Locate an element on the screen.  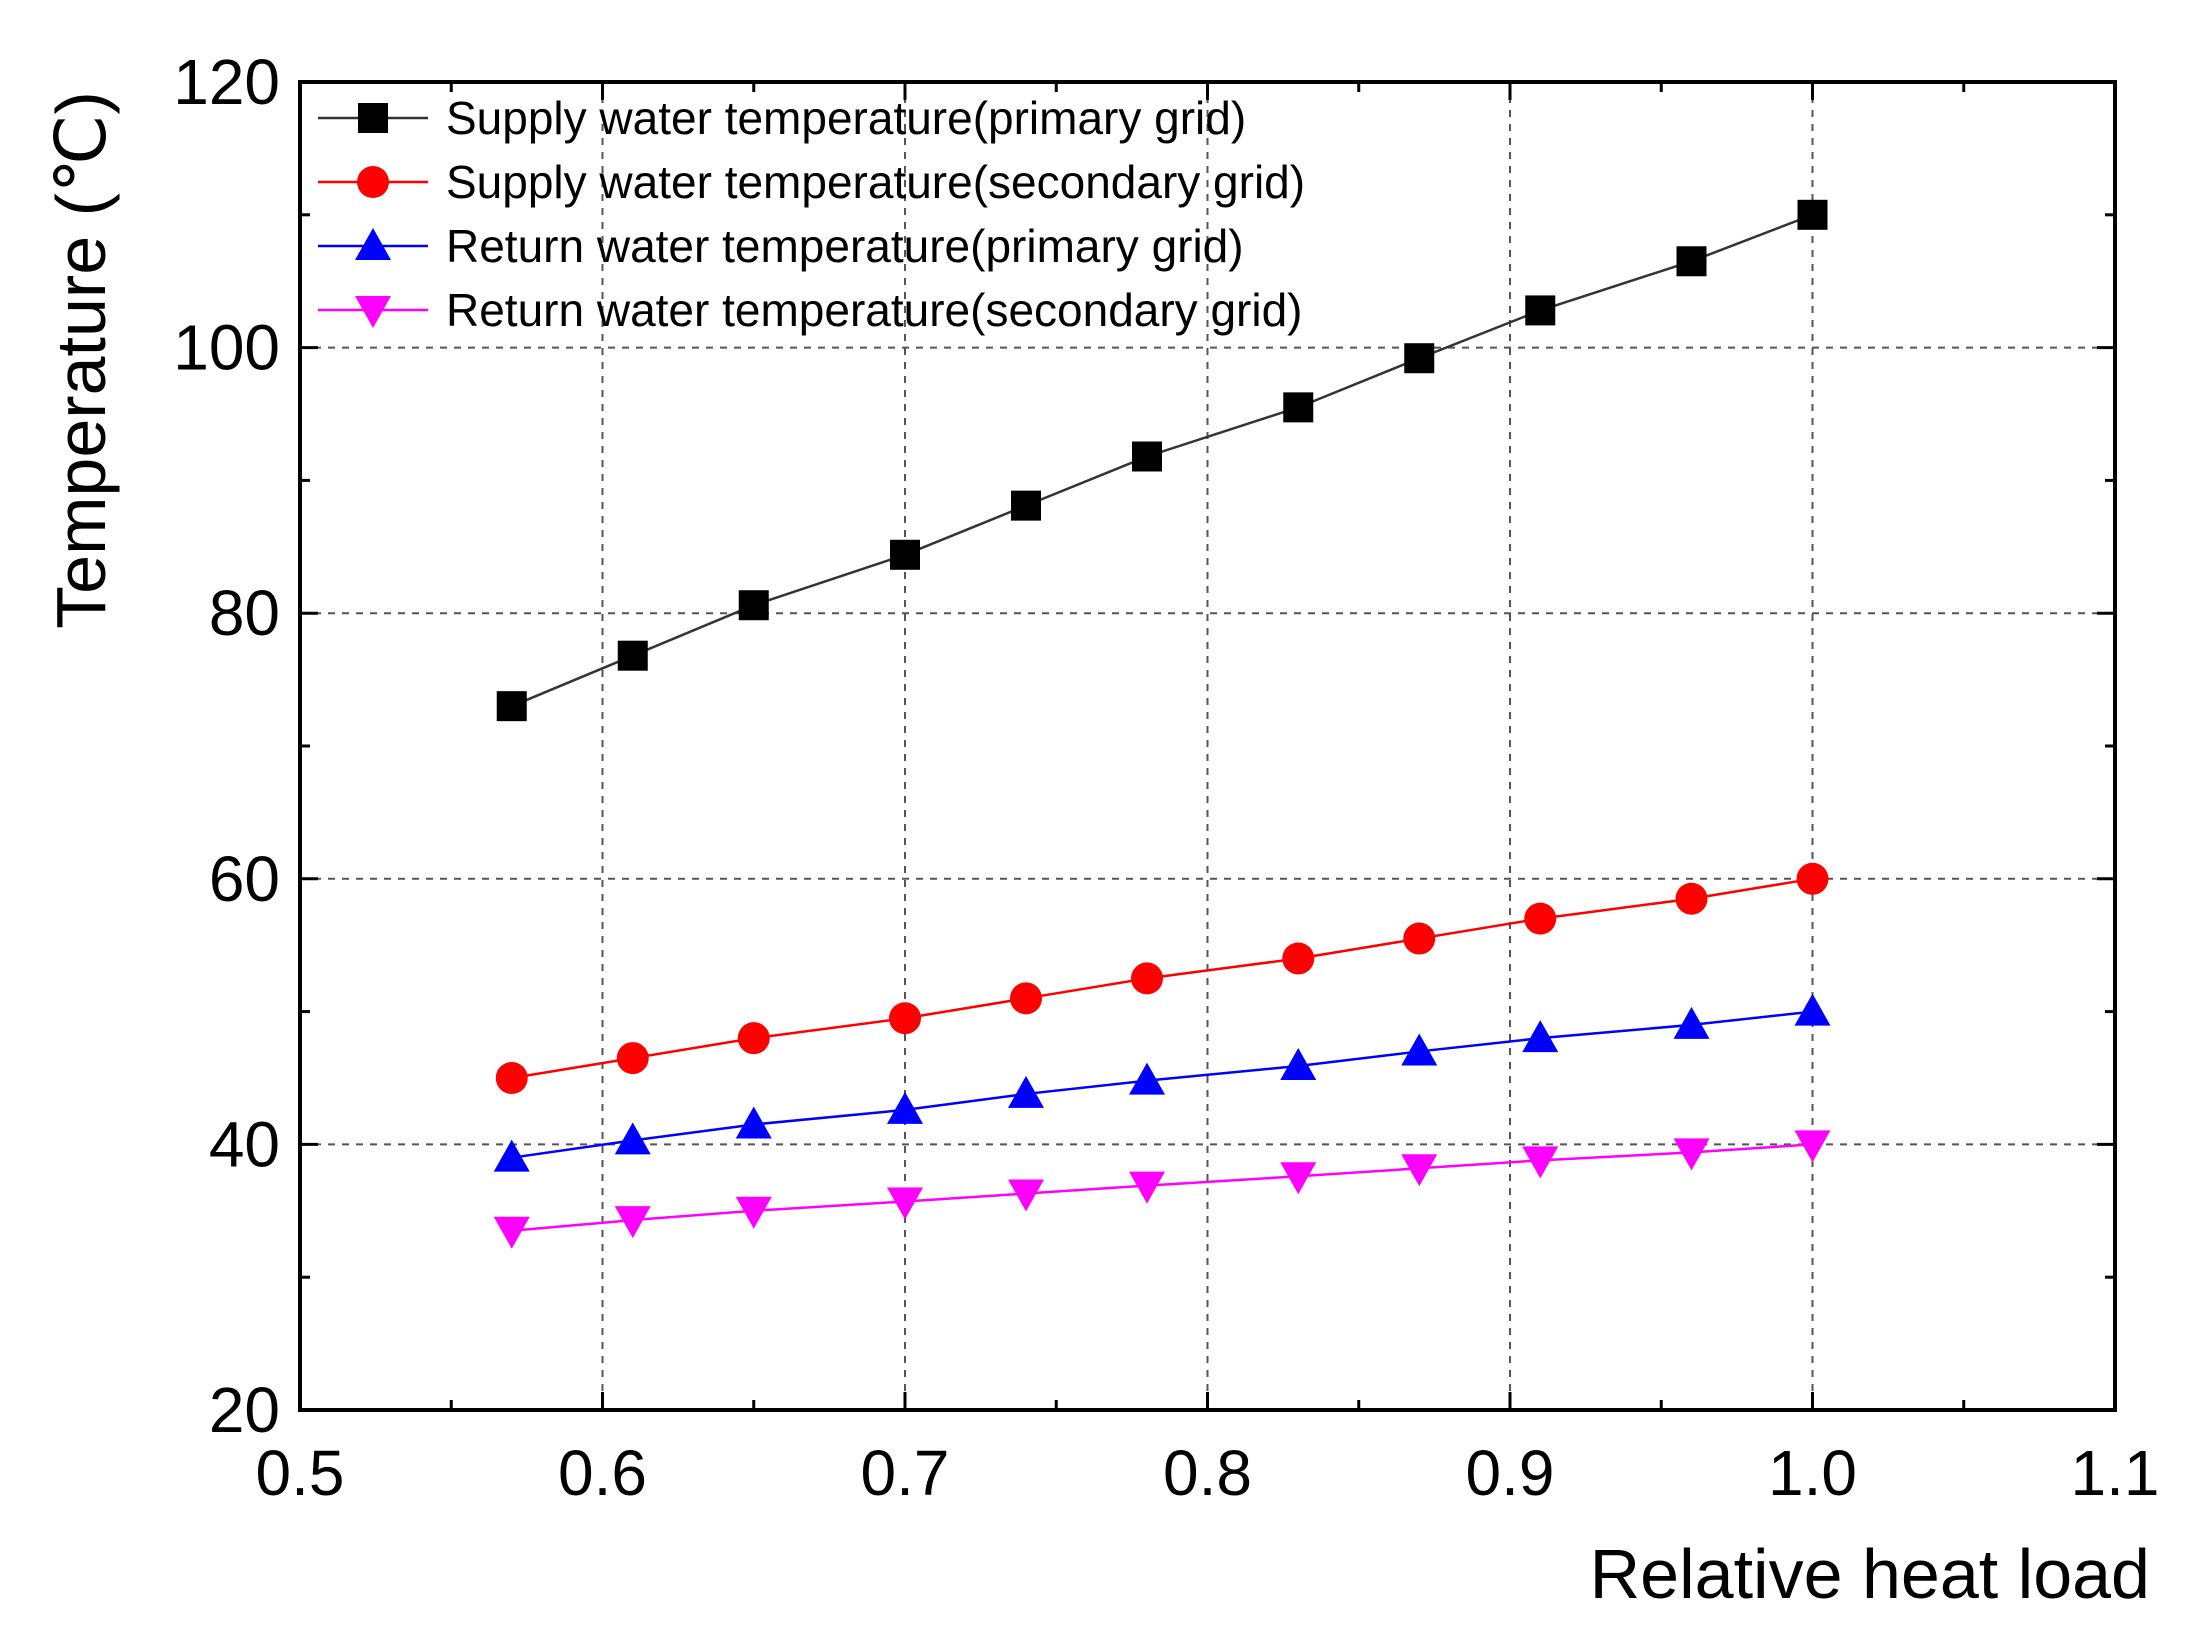
legend-item: Return water temperature(secondary grid) is located at coordinates (810, 310).